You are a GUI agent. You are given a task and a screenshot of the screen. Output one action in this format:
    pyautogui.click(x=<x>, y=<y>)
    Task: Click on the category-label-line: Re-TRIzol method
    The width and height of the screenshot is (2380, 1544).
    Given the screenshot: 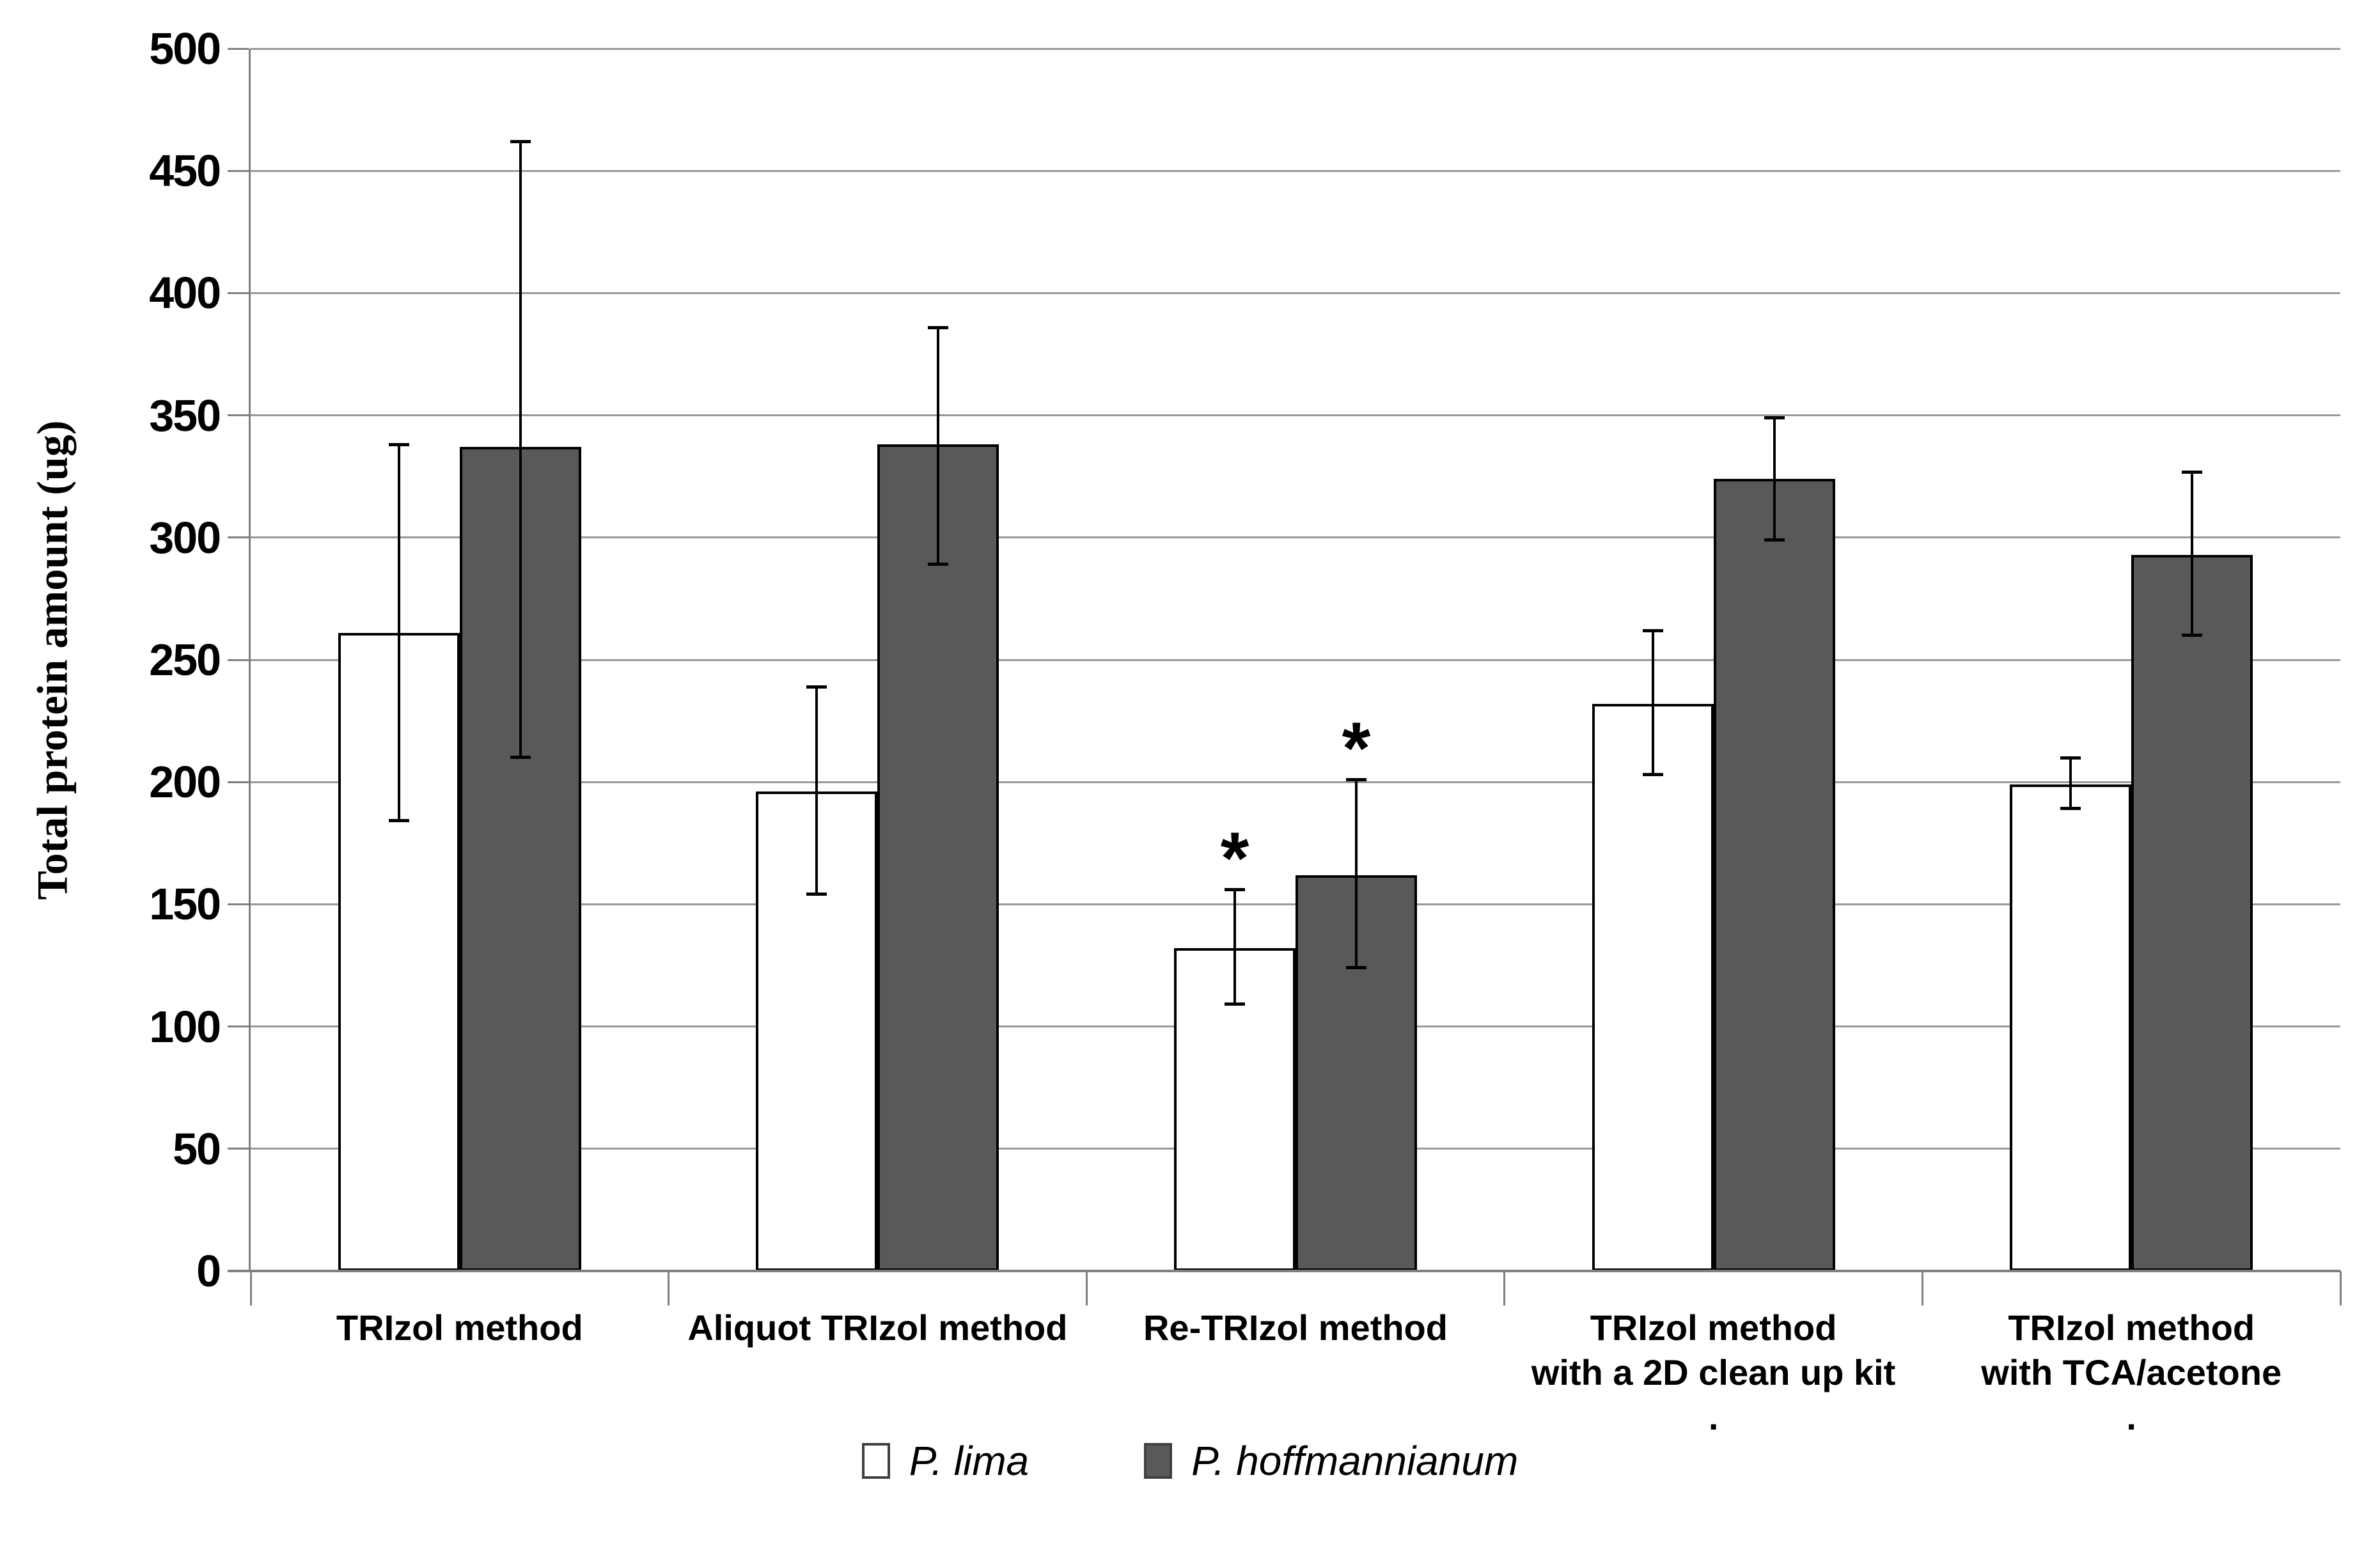 What is the action you would take?
    pyautogui.click(x=1295, y=1327)
    